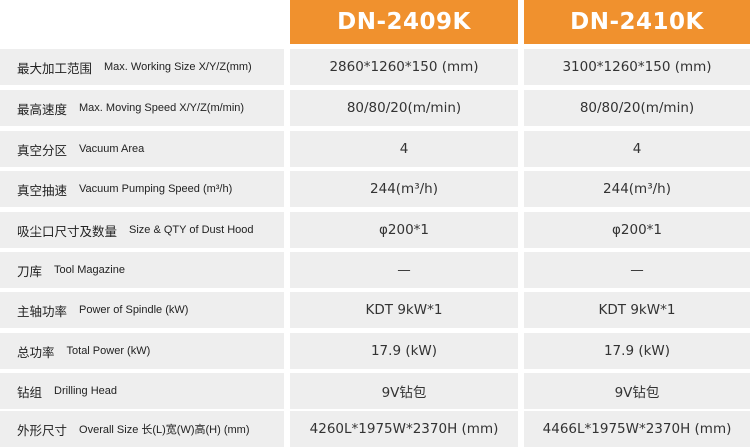 The image size is (750, 447). I want to click on cell-dn-2410k: 244(m³/h), so click(637, 189).